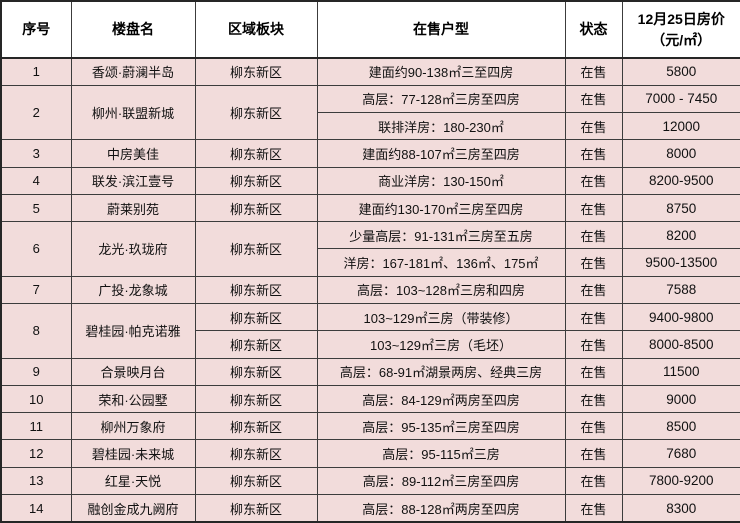  Describe the element at coordinates (133, 399) in the screenshot. I see `cell-name: 荣和·公园墅` at that location.